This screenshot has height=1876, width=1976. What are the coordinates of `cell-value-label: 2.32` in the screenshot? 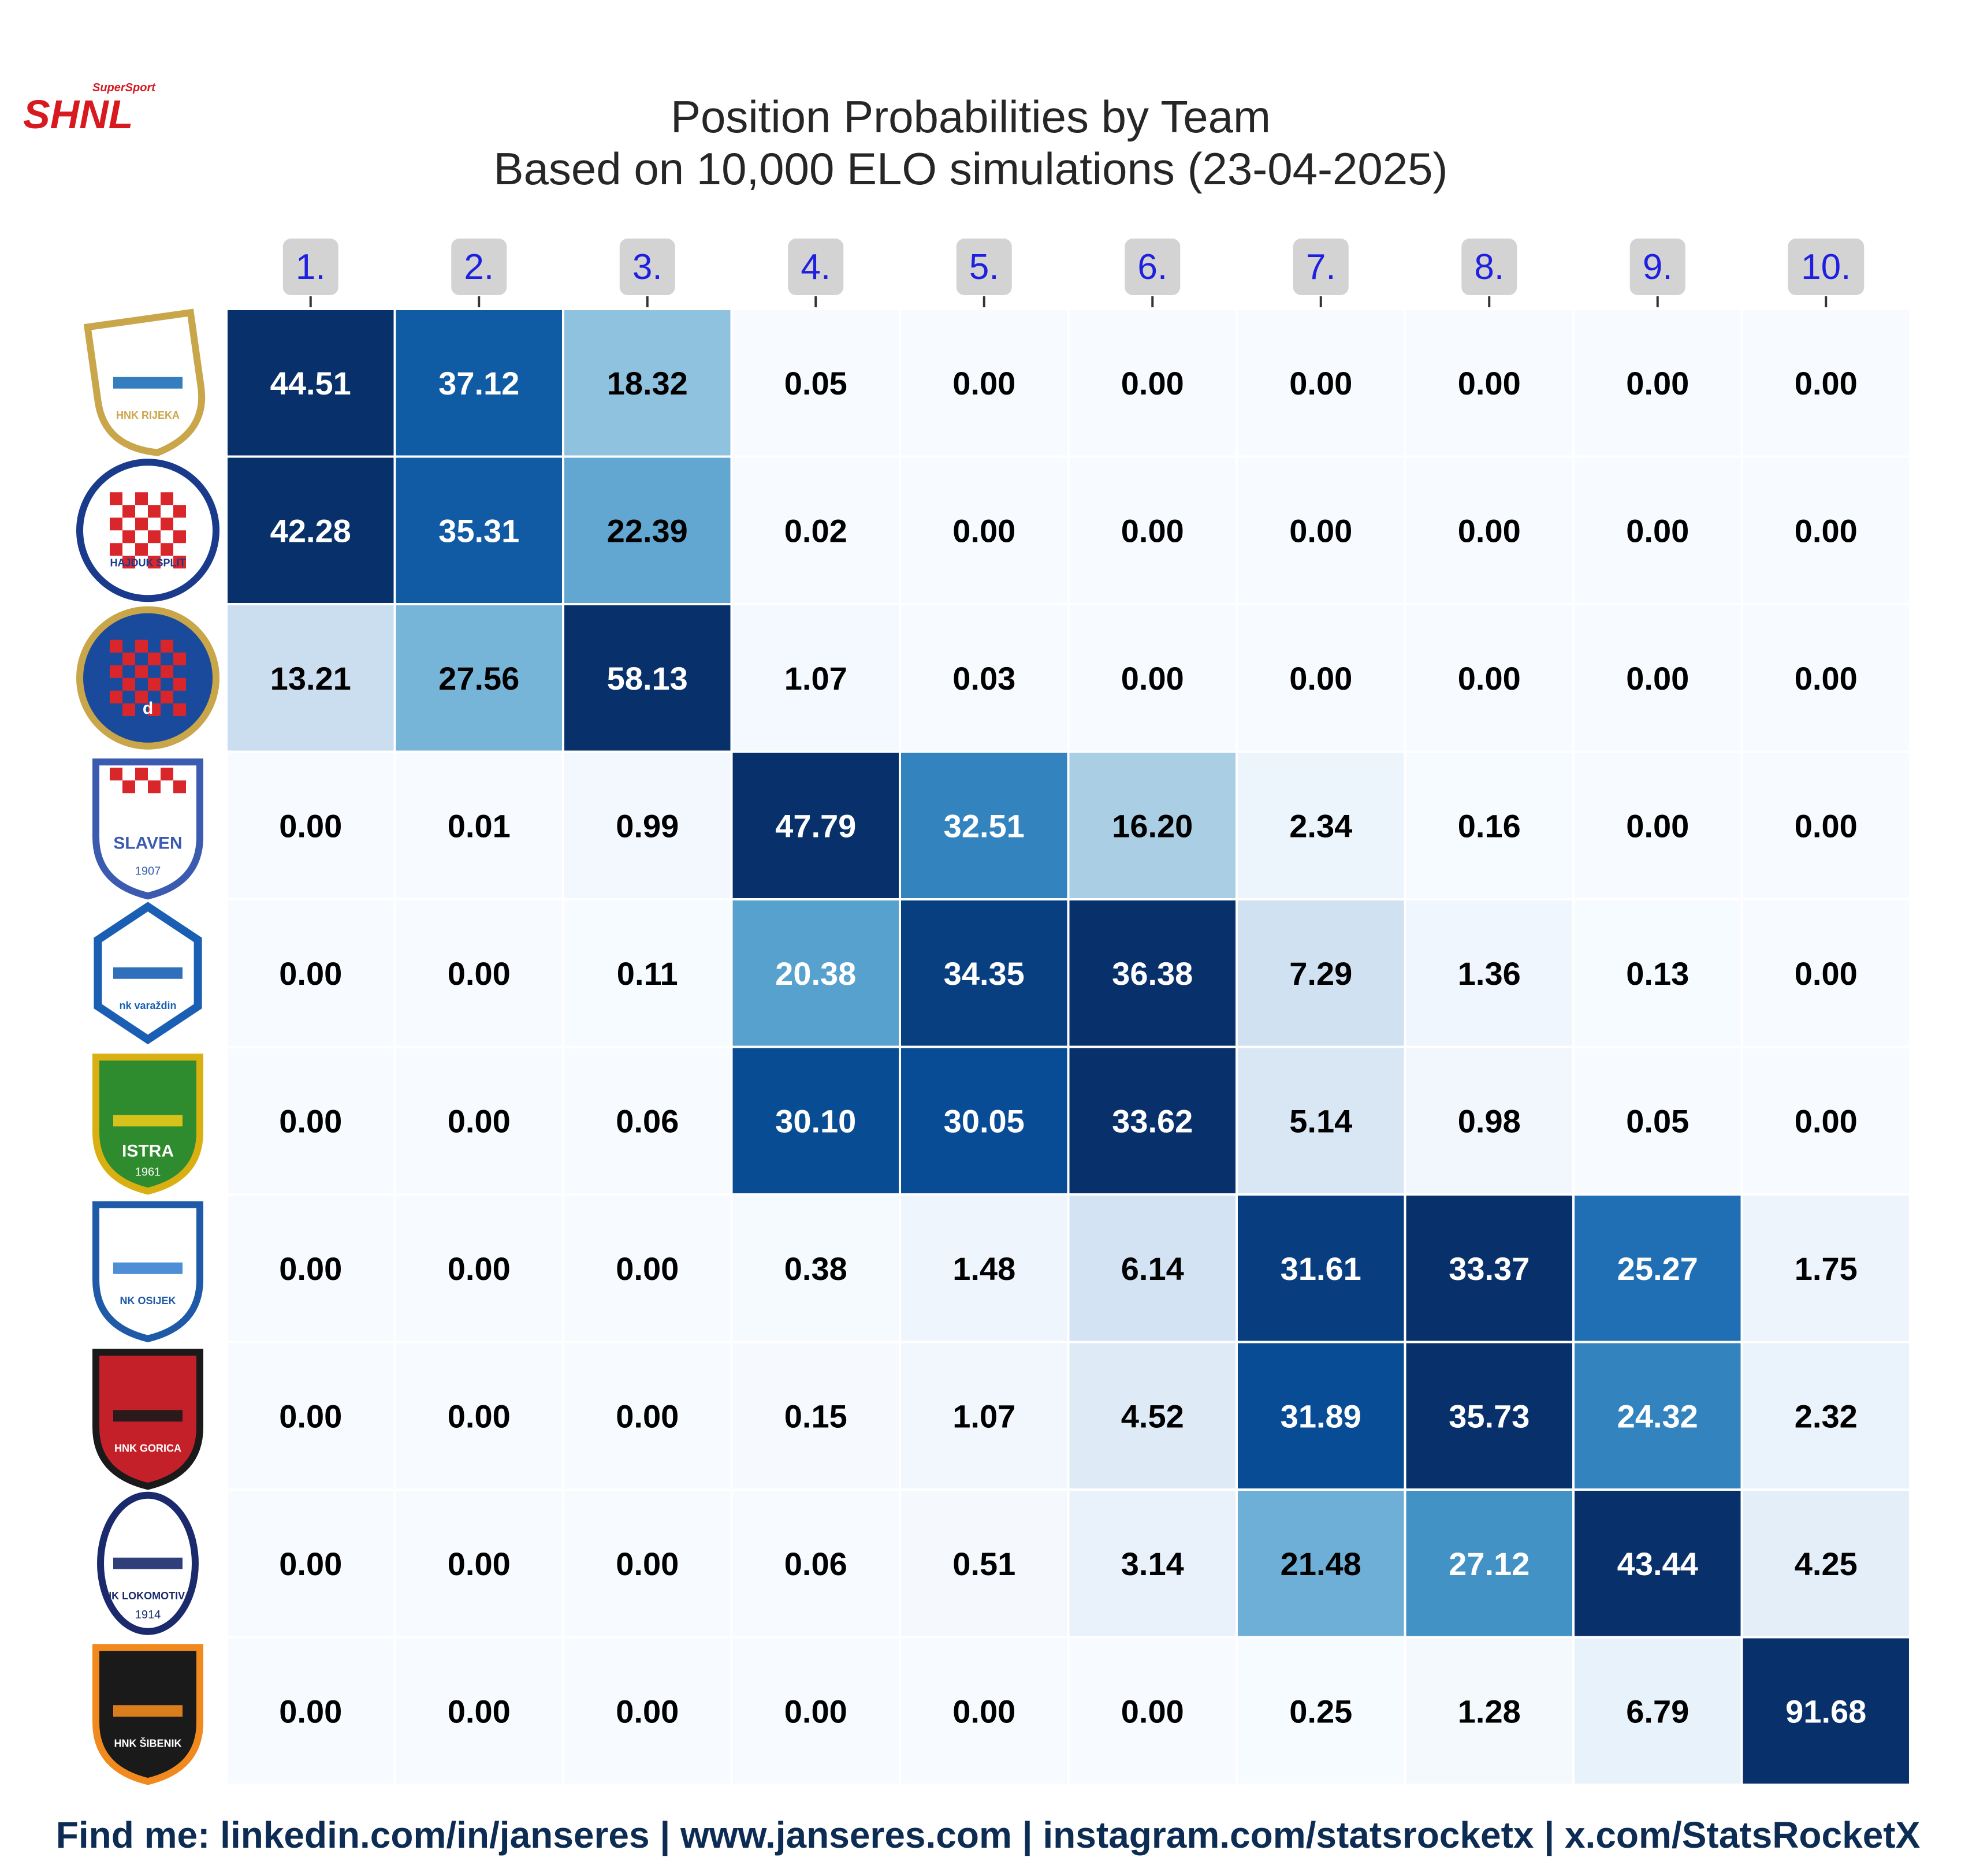 It's located at (1826, 1416).